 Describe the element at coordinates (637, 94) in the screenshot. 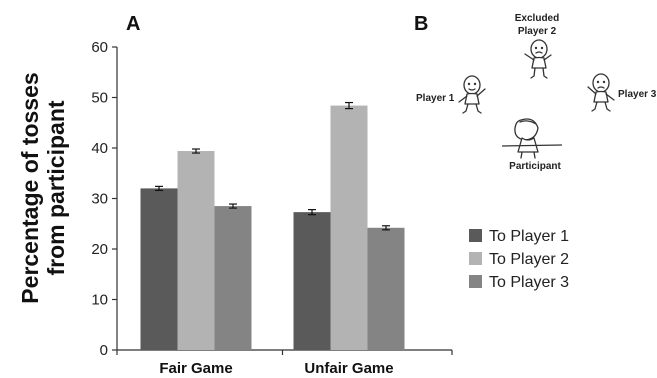

I see `player3-label: Player 3` at that location.